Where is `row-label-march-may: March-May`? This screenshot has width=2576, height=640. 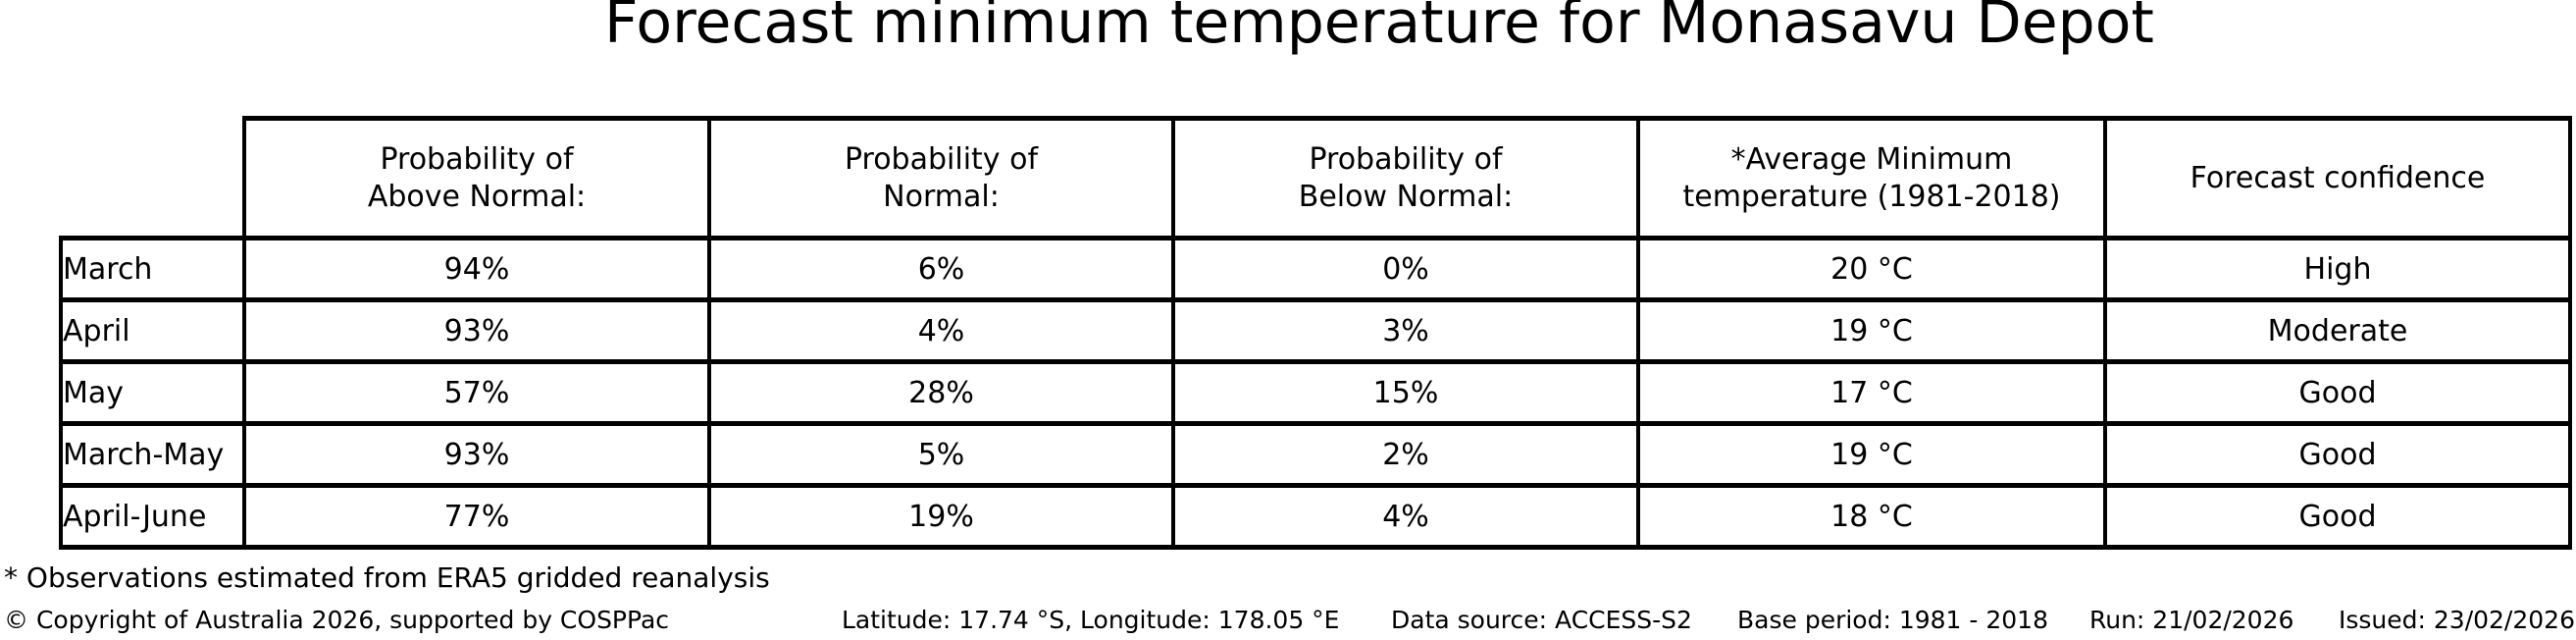
row-label-march-may: March-May is located at coordinates (152, 454).